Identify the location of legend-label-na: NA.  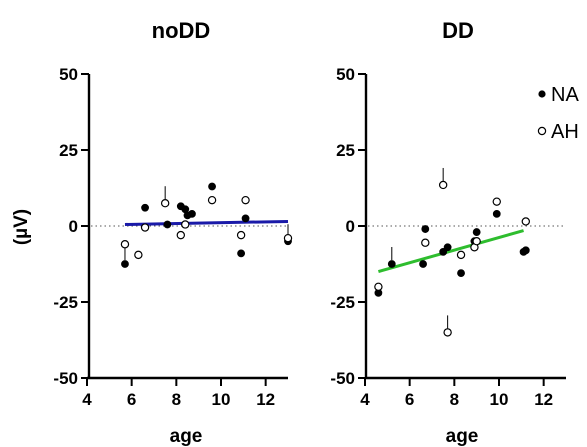
(565, 95).